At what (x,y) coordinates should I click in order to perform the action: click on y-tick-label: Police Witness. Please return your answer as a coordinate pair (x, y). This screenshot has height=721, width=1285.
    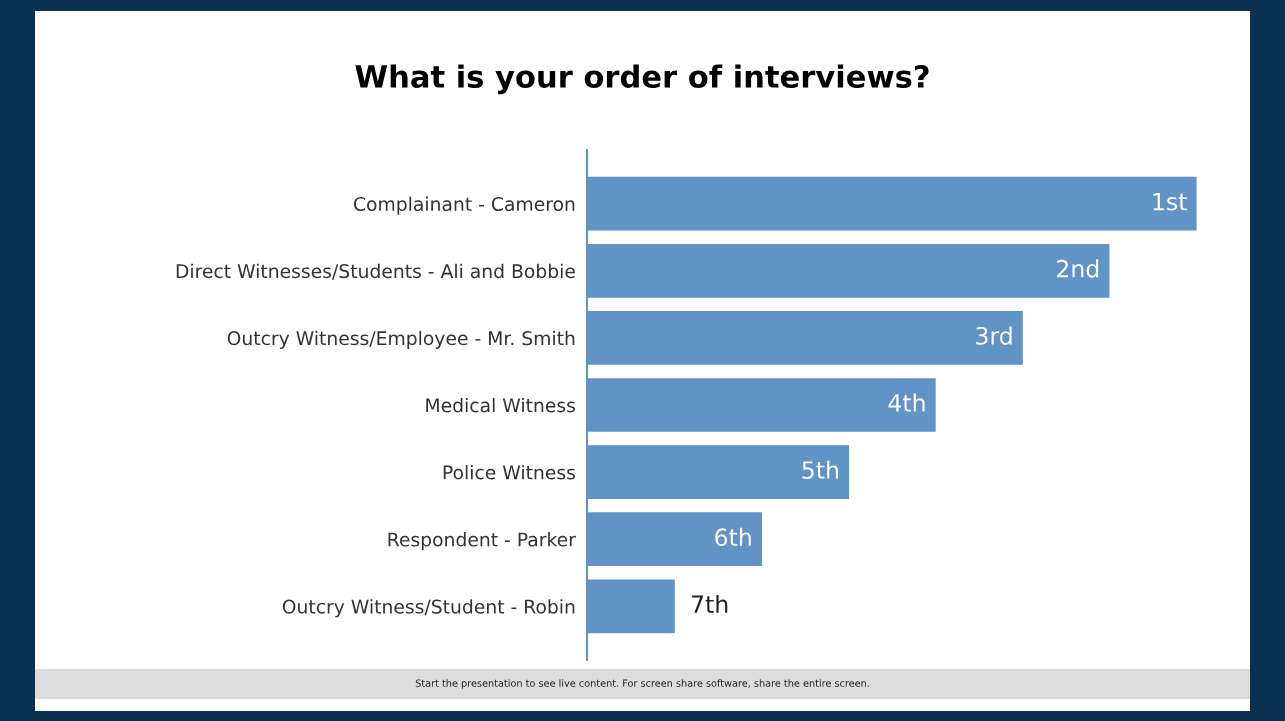
    Looking at the image, I should click on (509, 472).